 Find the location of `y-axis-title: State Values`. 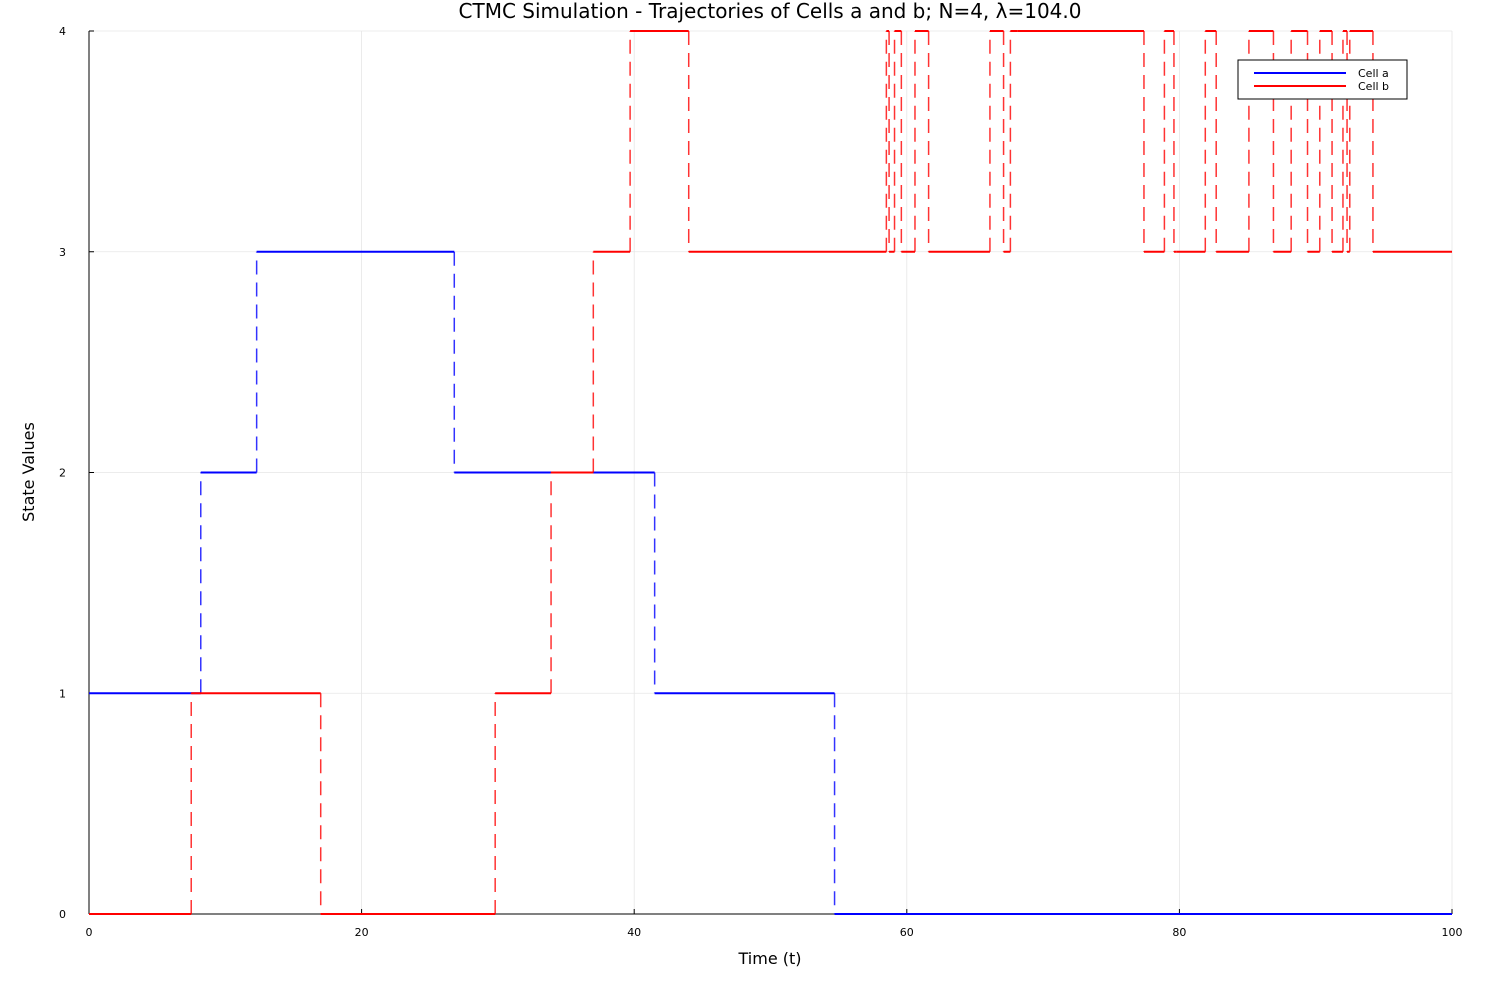

y-axis-title: State Values is located at coordinates (28, 472).